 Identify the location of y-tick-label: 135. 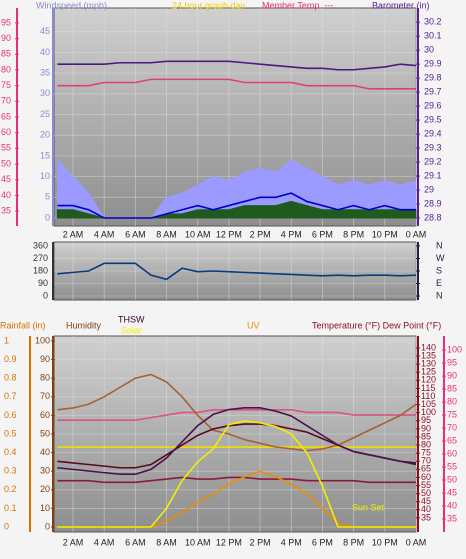
(428, 355).